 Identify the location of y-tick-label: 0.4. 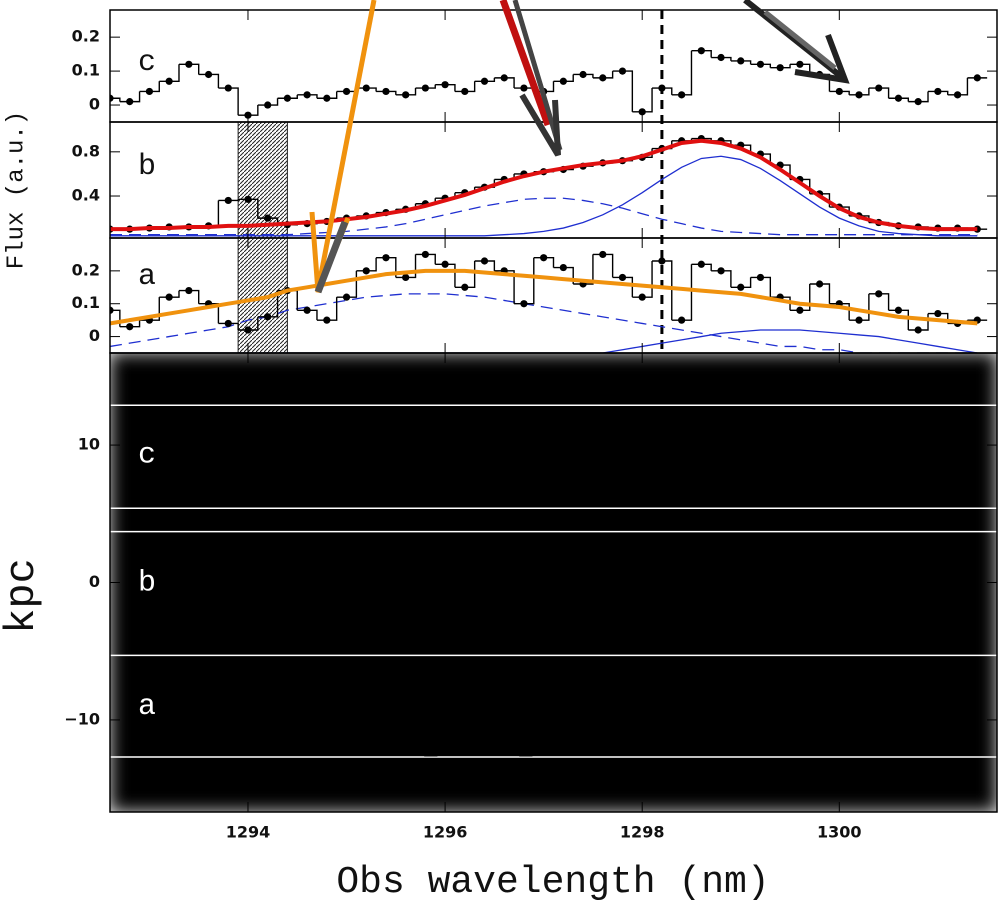
(86, 195).